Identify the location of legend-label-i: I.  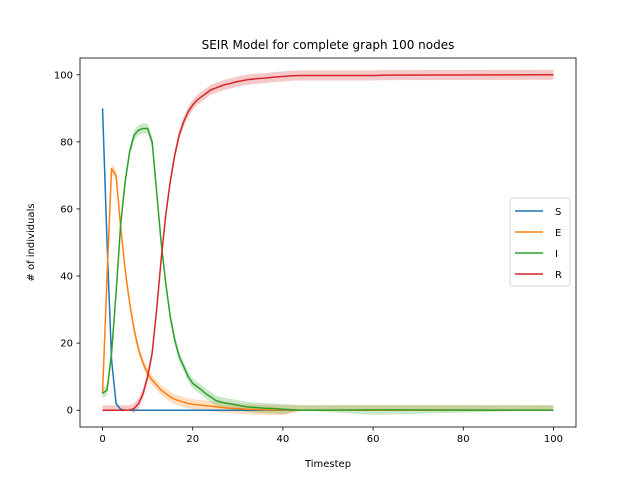
(556, 254).